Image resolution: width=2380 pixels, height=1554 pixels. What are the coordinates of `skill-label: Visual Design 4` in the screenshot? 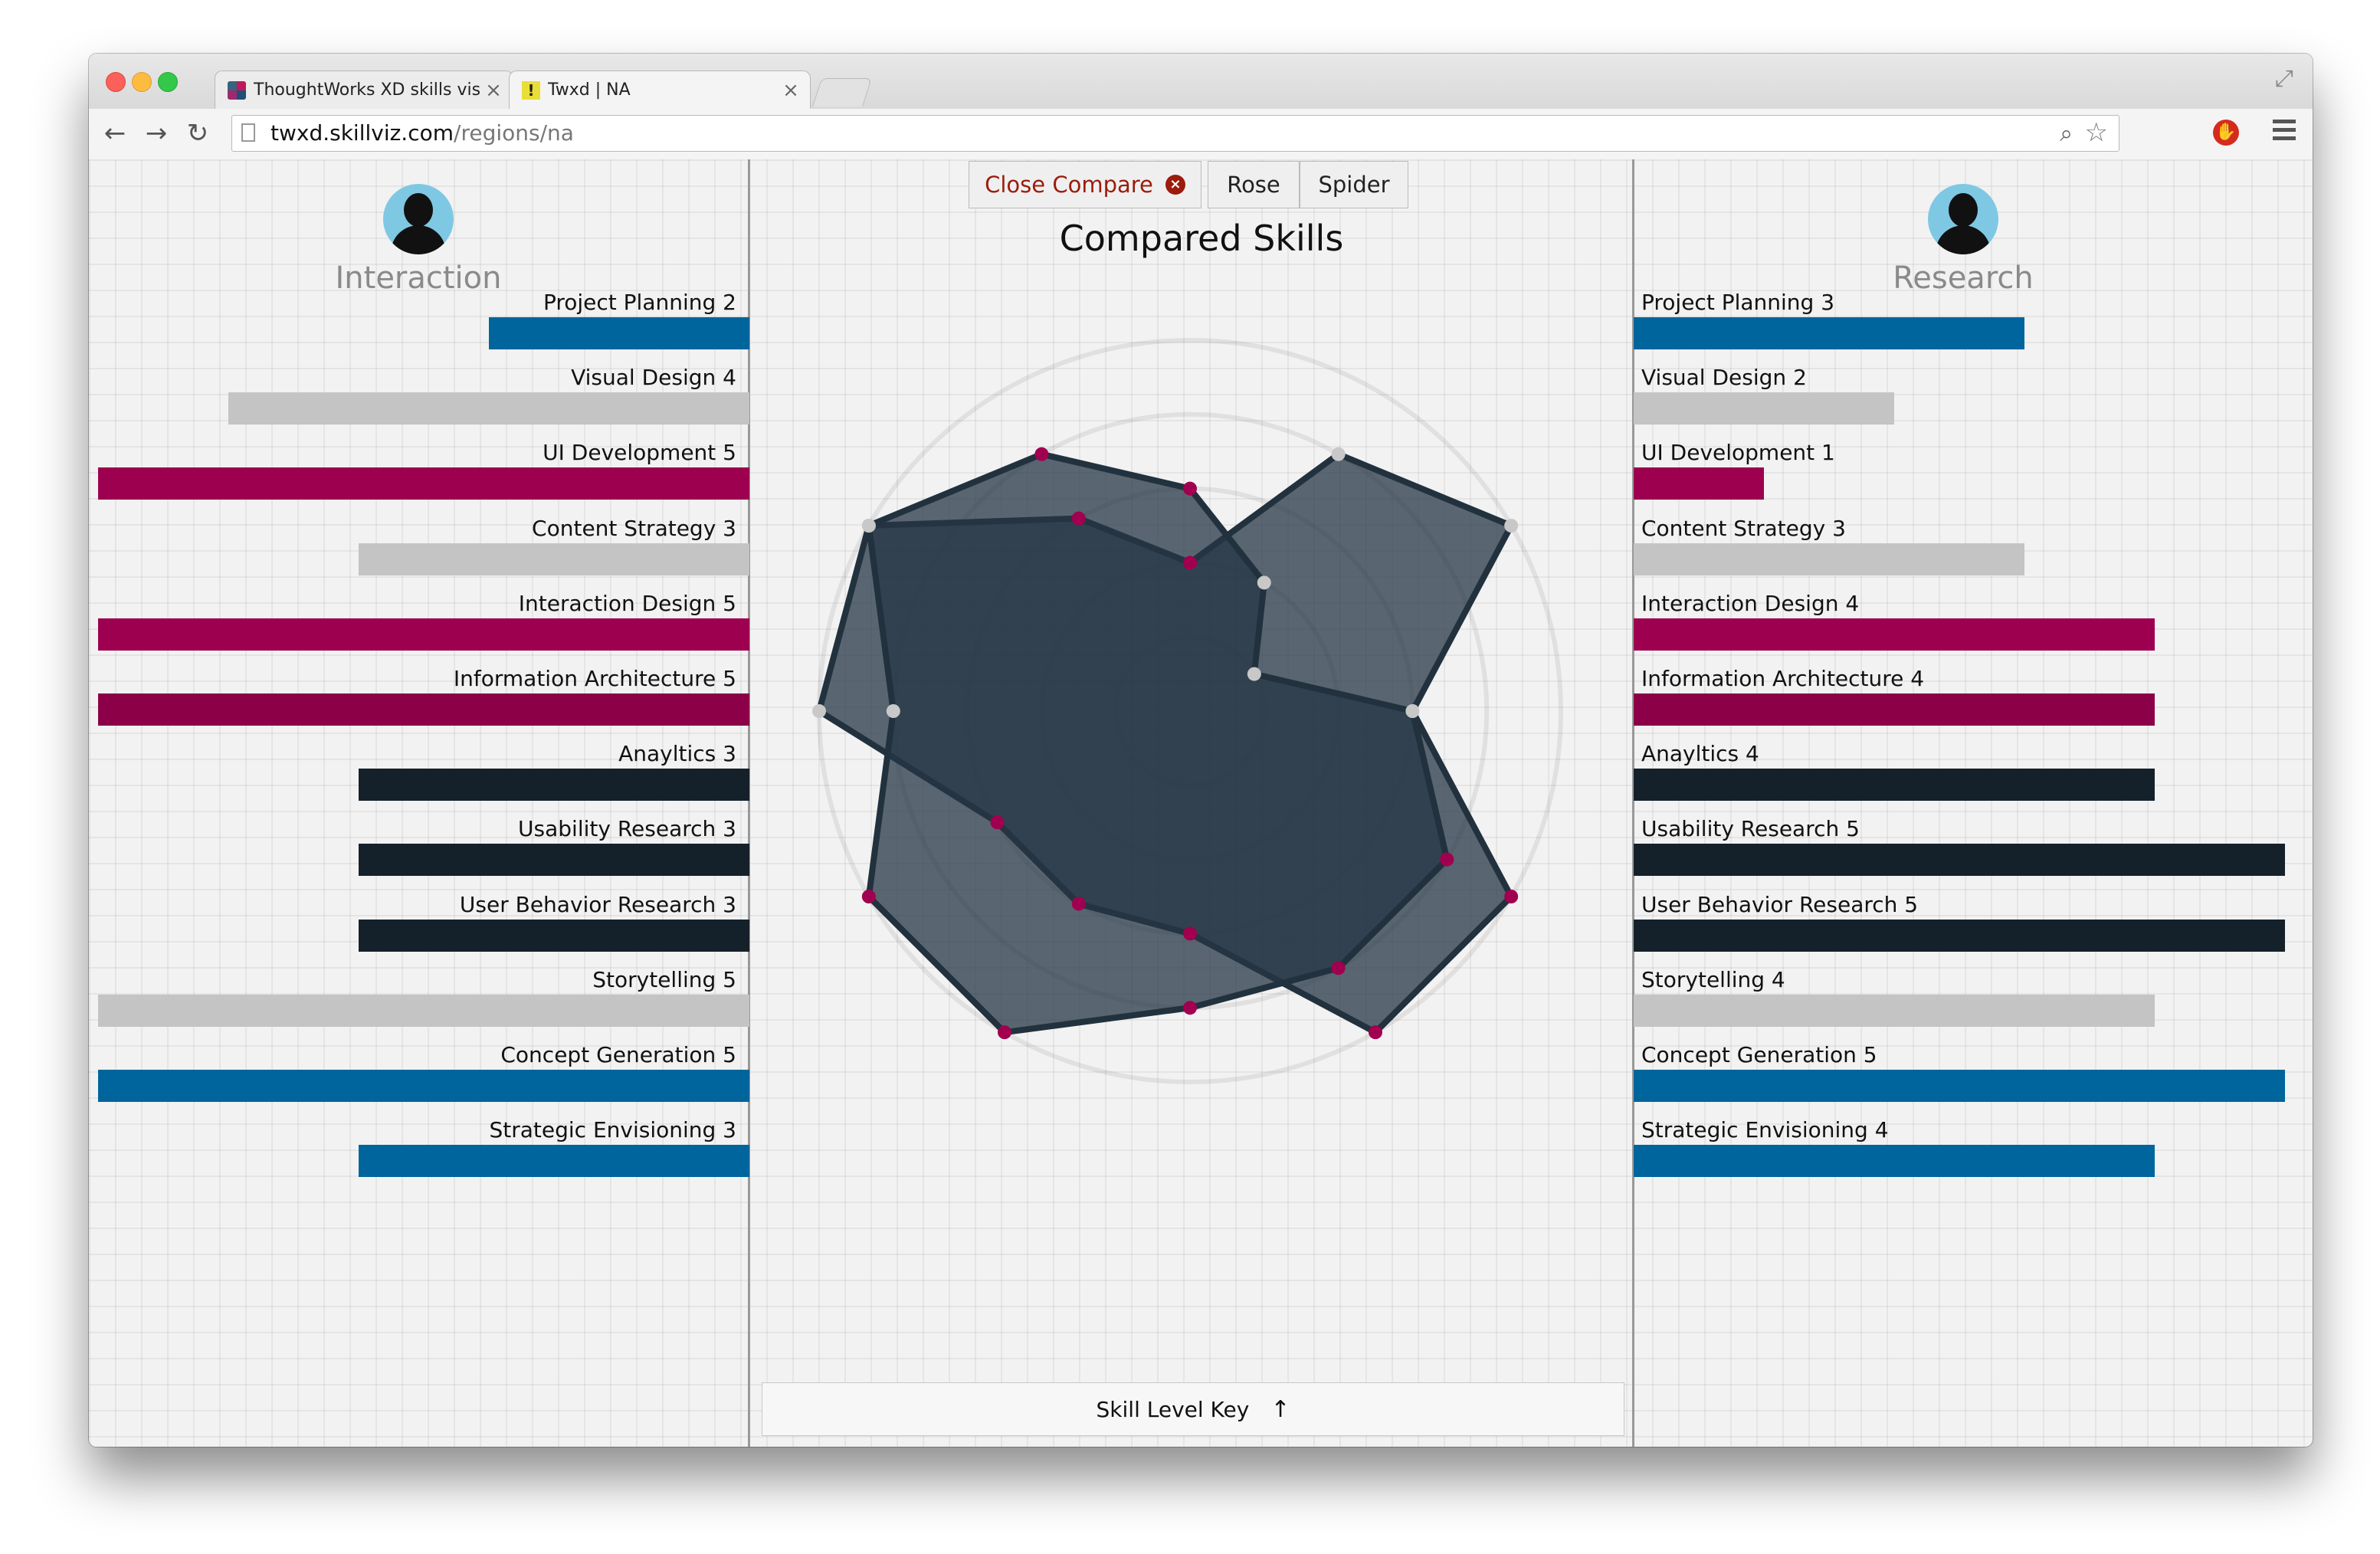 It's located at (653, 378).